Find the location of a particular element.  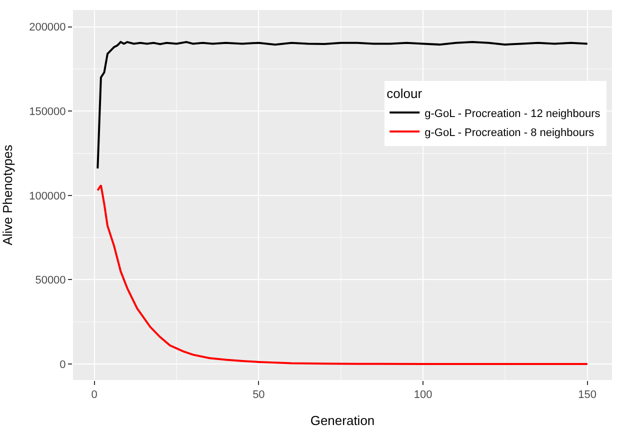

y-tick-label: 50000 is located at coordinates (50, 280).